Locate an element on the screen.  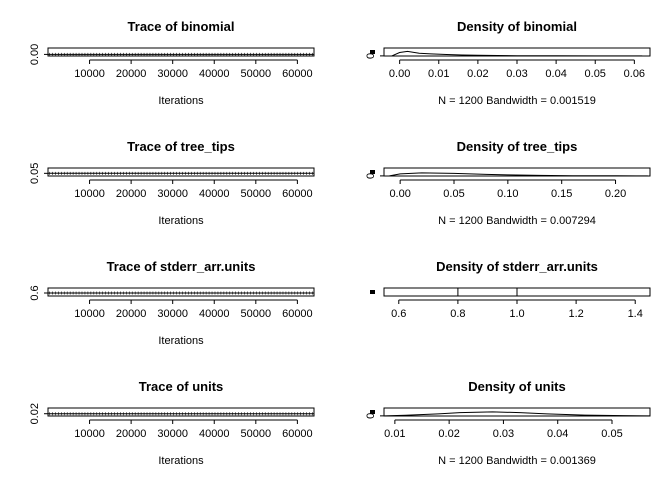
panel-title: Trace of binomial is located at coordinates (181, 26).